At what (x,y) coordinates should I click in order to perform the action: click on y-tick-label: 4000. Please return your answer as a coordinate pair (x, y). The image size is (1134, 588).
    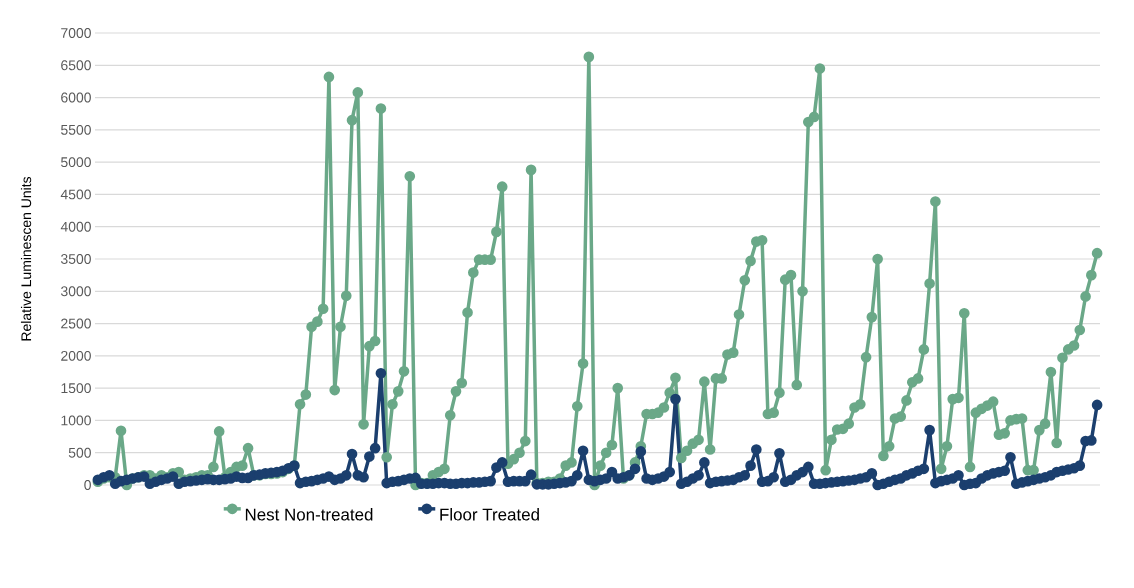
    Looking at the image, I should click on (75, 226).